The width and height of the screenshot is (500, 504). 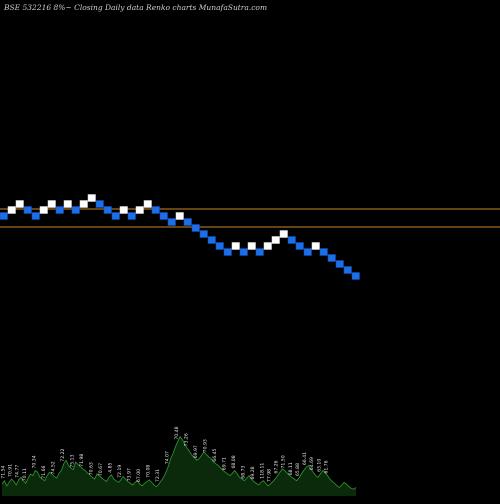 What do you see at coordinates (326, 466) in the screenshot?
I see `volume-label: 61.76` at bounding box center [326, 466].